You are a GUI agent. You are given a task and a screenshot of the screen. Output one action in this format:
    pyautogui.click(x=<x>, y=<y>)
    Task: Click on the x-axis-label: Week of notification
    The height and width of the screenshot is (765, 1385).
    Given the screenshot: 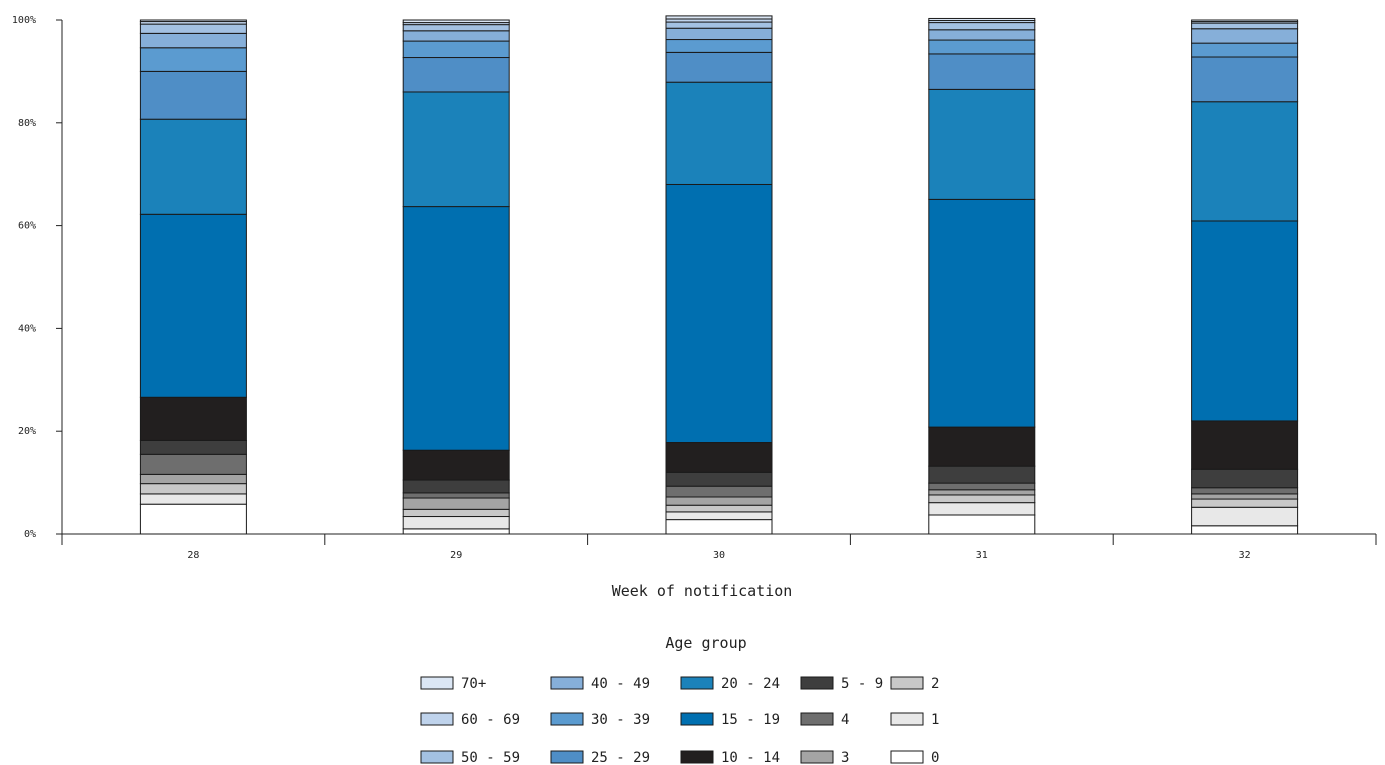 What is the action you would take?
    pyautogui.click(x=702, y=591)
    